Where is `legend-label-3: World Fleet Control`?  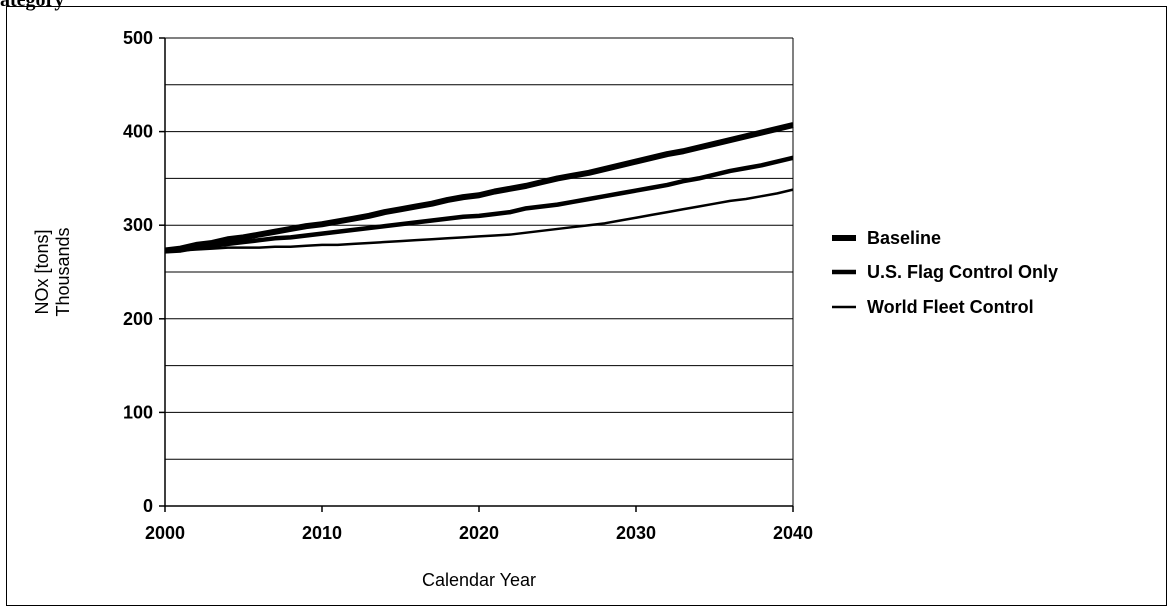
legend-label-3: World Fleet Control is located at coordinates (950, 307).